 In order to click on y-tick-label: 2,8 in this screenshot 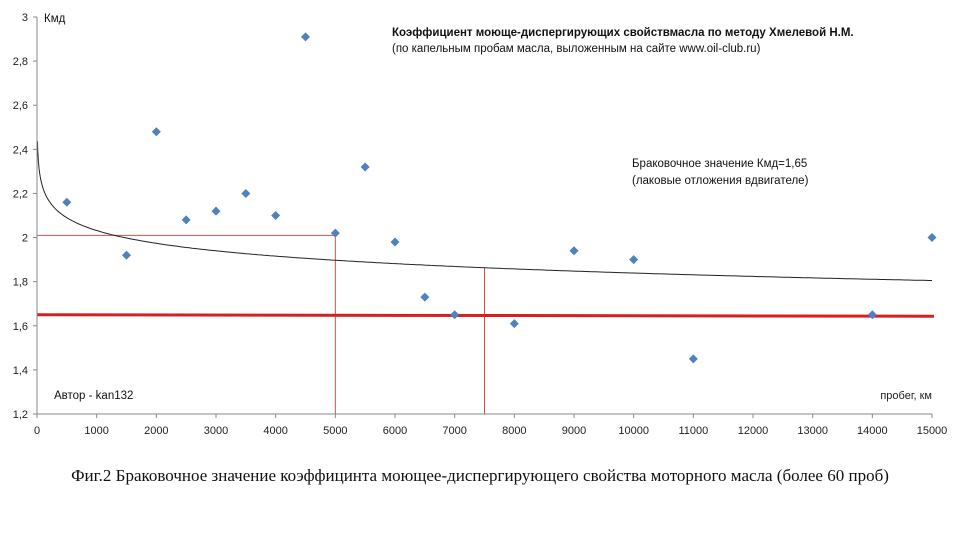, I will do `click(20, 62)`.